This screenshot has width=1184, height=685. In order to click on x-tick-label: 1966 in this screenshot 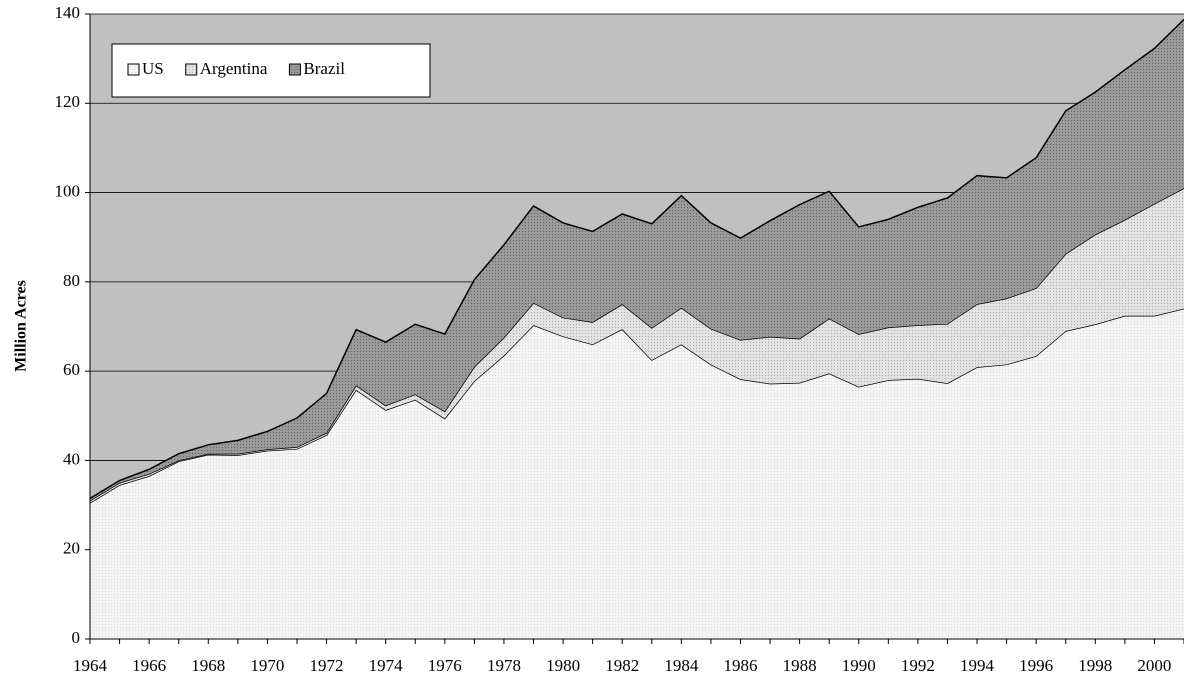, I will do `click(149, 665)`.